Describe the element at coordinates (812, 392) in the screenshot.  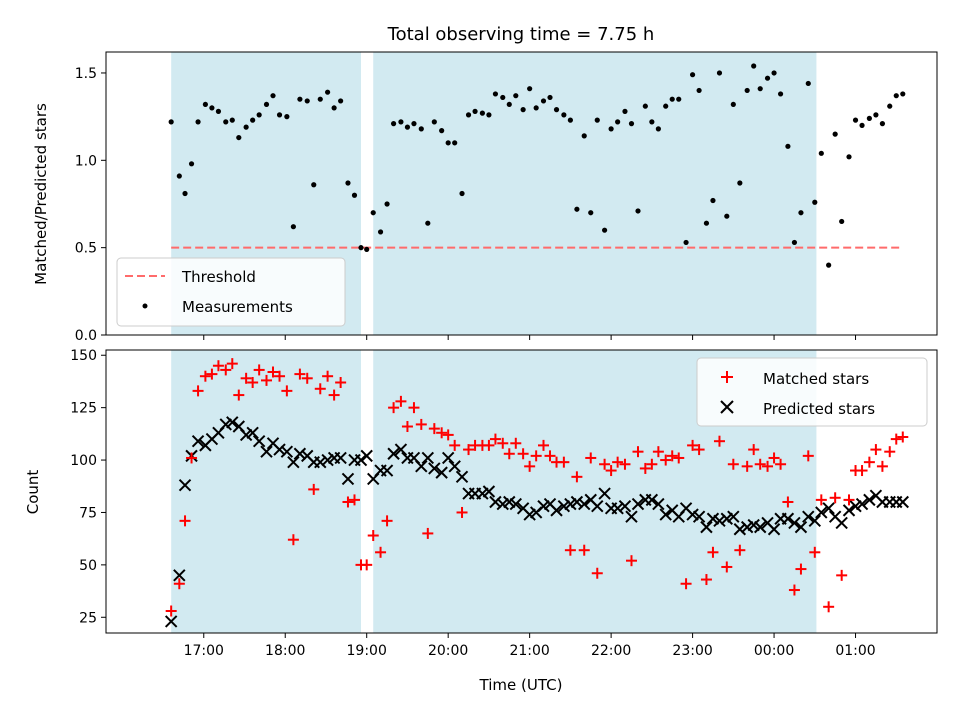
I see `bottom-legend: Matched stars Predicted stars` at that location.